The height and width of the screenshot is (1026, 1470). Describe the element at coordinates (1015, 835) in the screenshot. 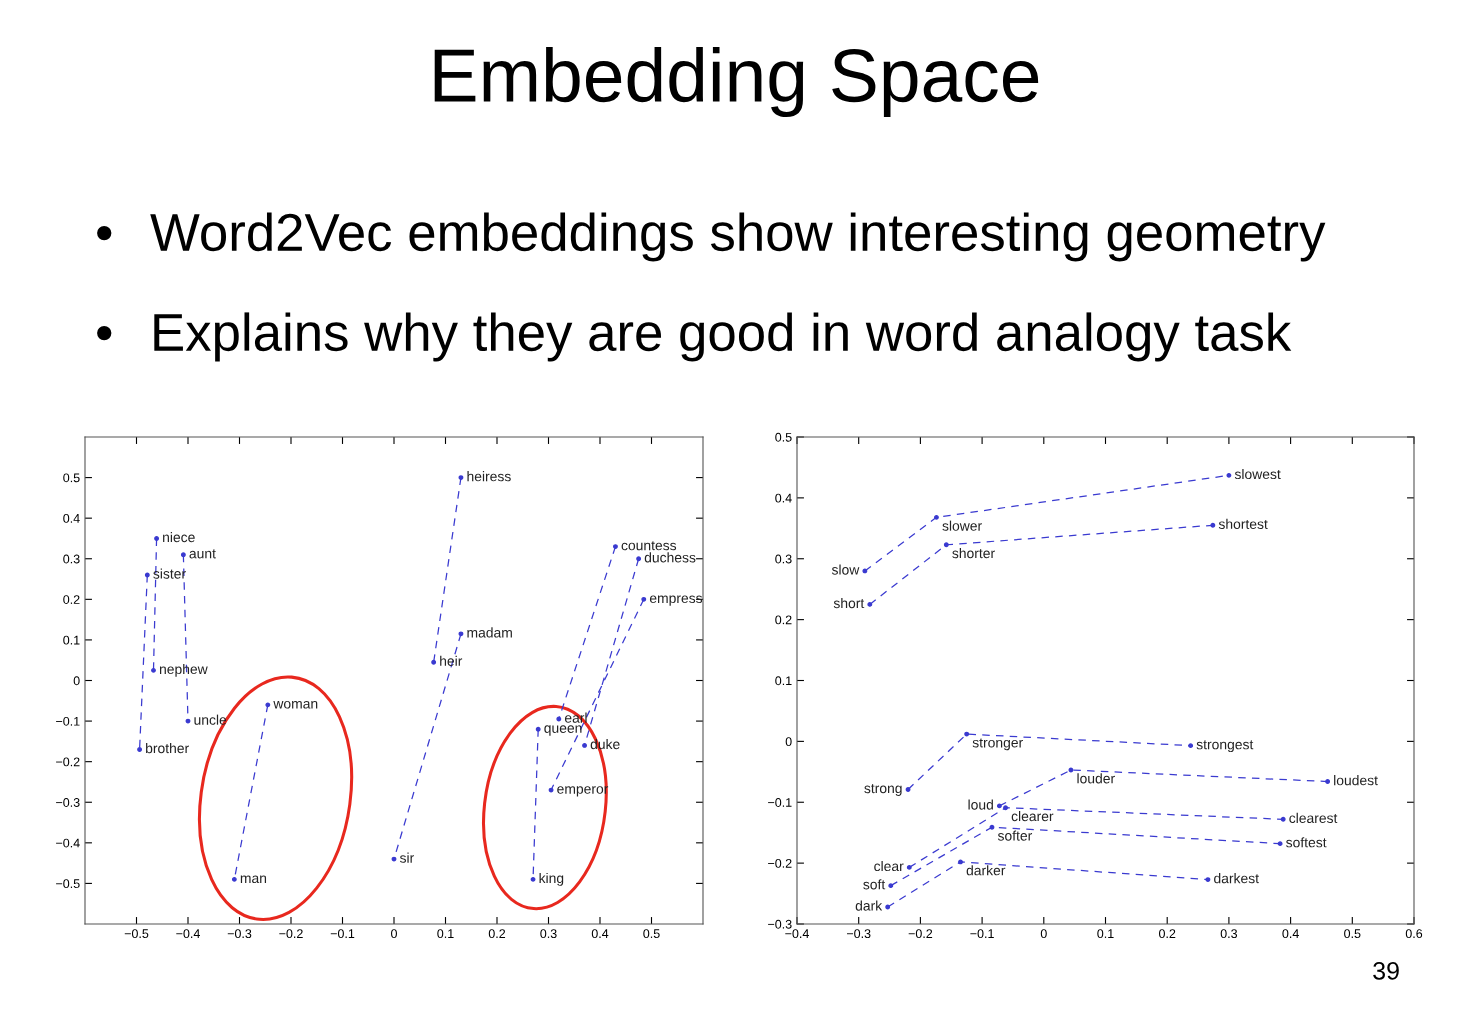

I see `data-label: softer` at that location.